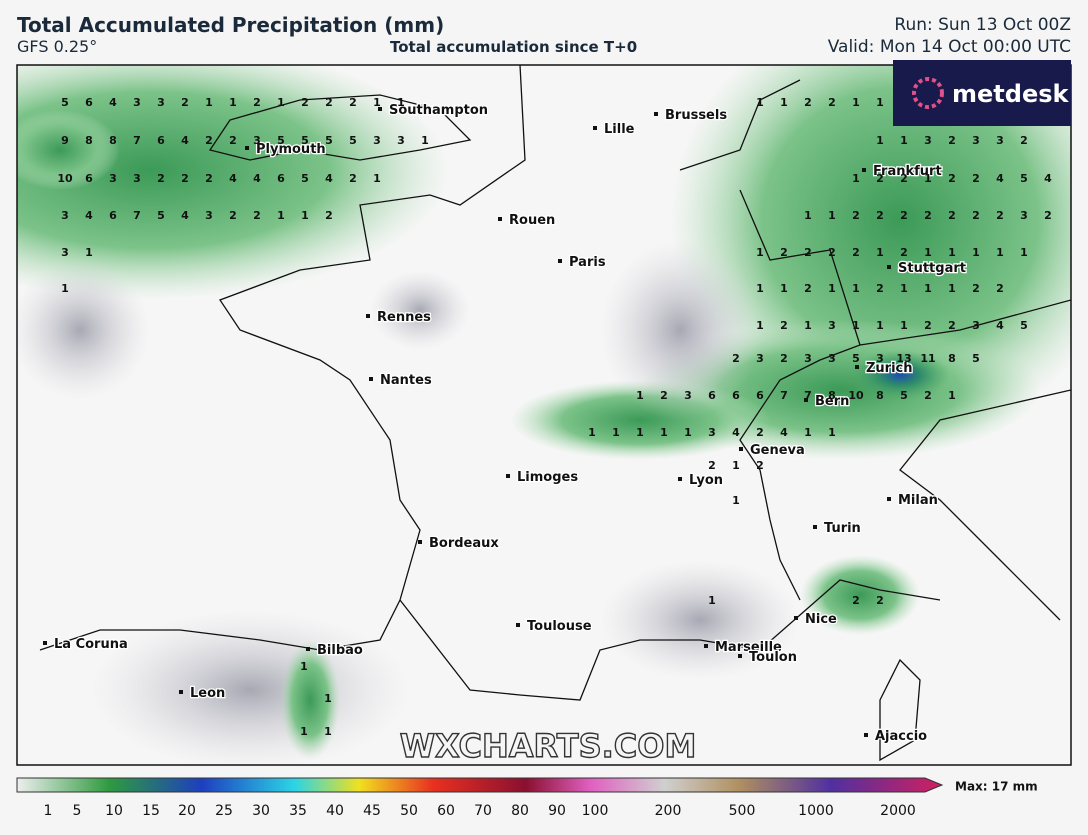 The image size is (1088, 835). I want to click on colorbar-tick: 500, so click(742, 811).